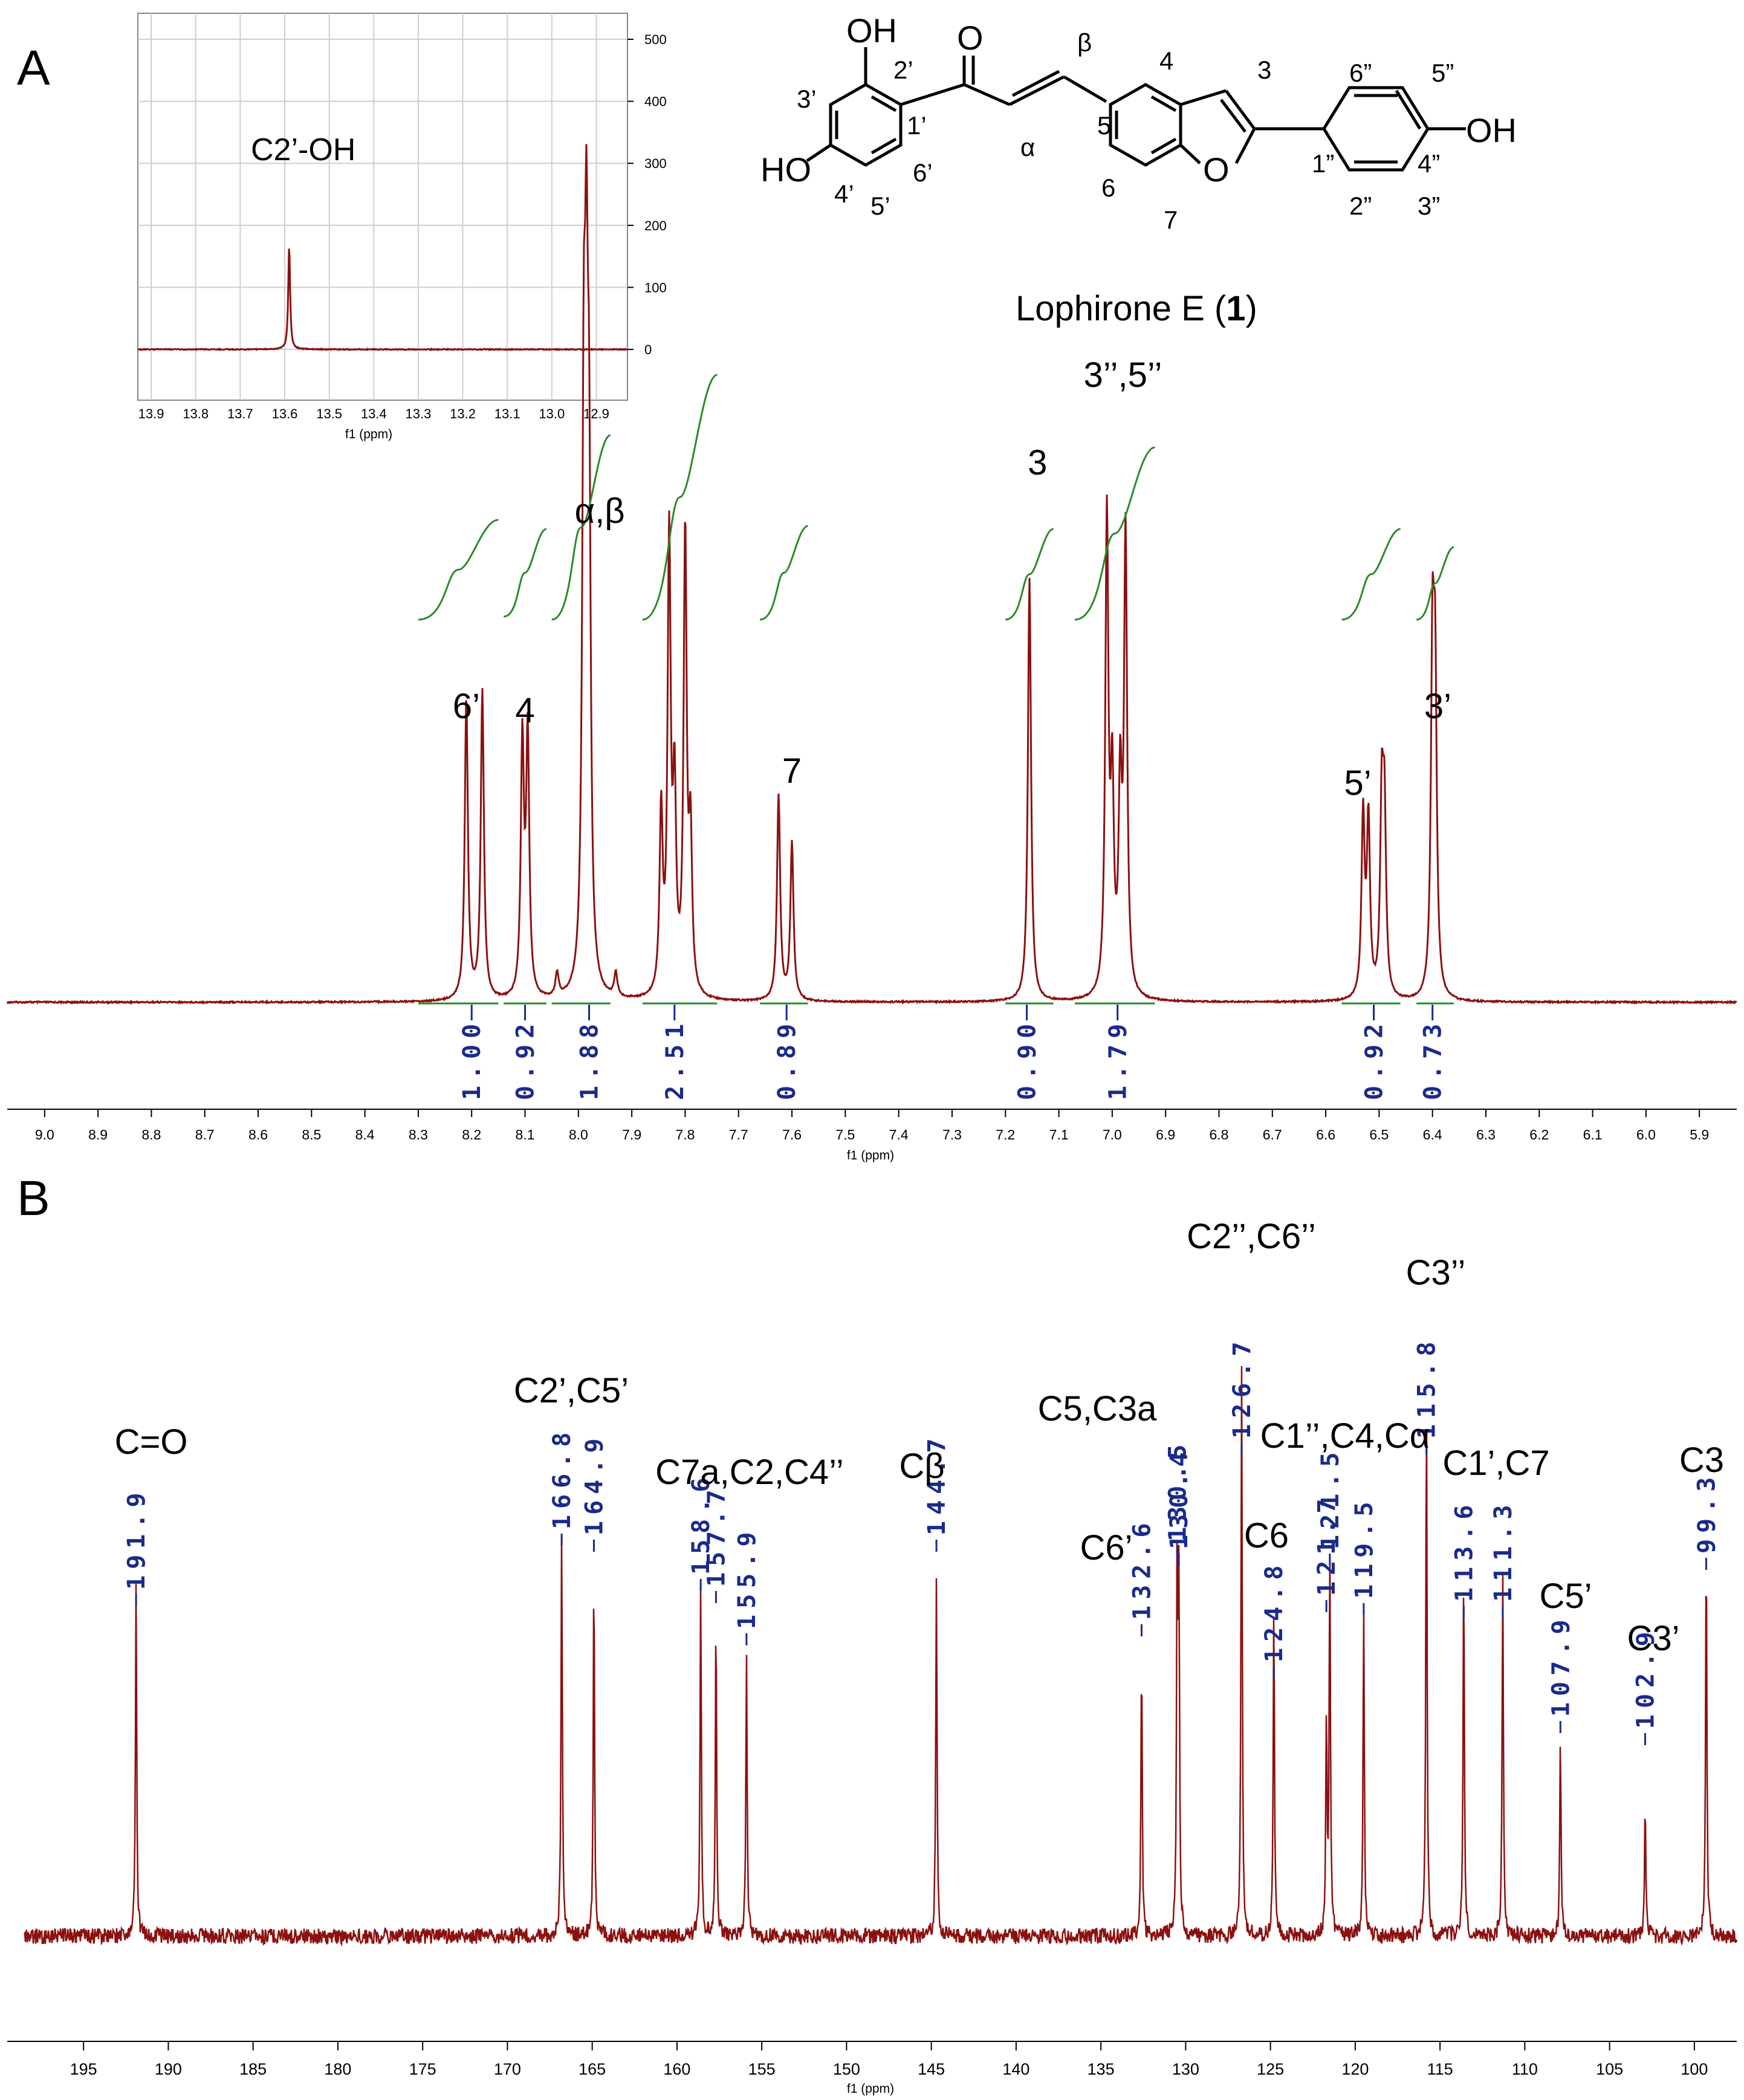 Image resolution: width=1744 pixels, height=2100 pixels. I want to click on x-tick-label: 180, so click(337, 2069).